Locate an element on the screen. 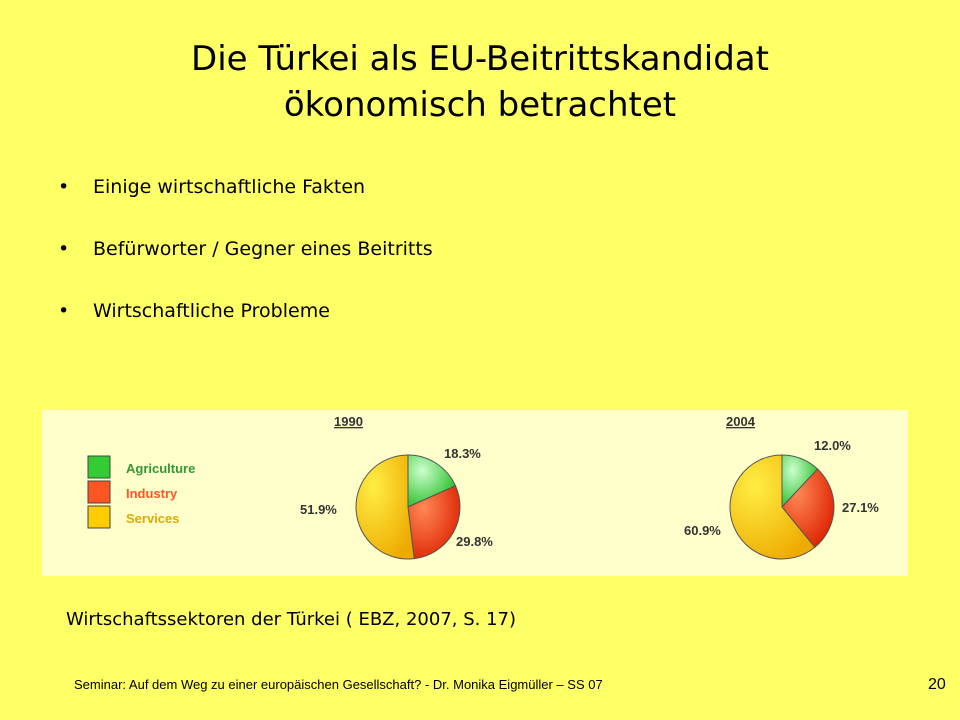 This screenshot has height=720, width=960. chart-legend: Agriculture Industry Services is located at coordinates (141, 492).